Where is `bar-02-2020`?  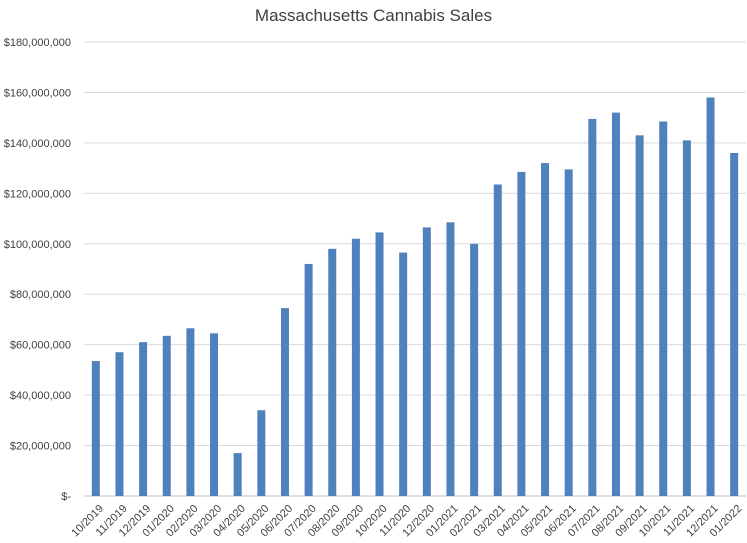 bar-02-2020 is located at coordinates (190, 412).